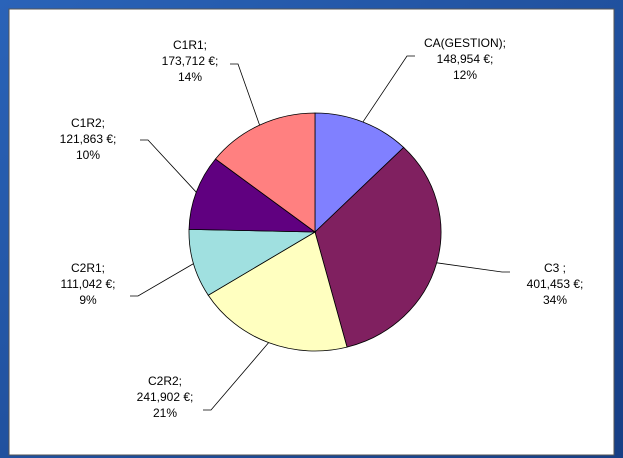 Image resolution: width=623 pixels, height=458 pixels. Describe the element at coordinates (465, 75) in the screenshot. I see `data-label: 12%` at that location.